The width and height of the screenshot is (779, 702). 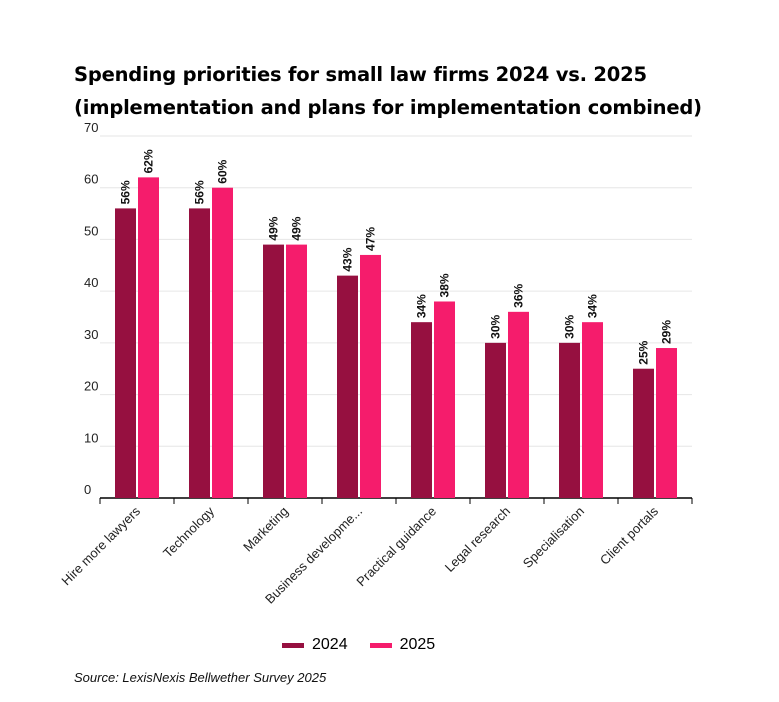 I want to click on data-label-2025: 49%, so click(x=297, y=228).